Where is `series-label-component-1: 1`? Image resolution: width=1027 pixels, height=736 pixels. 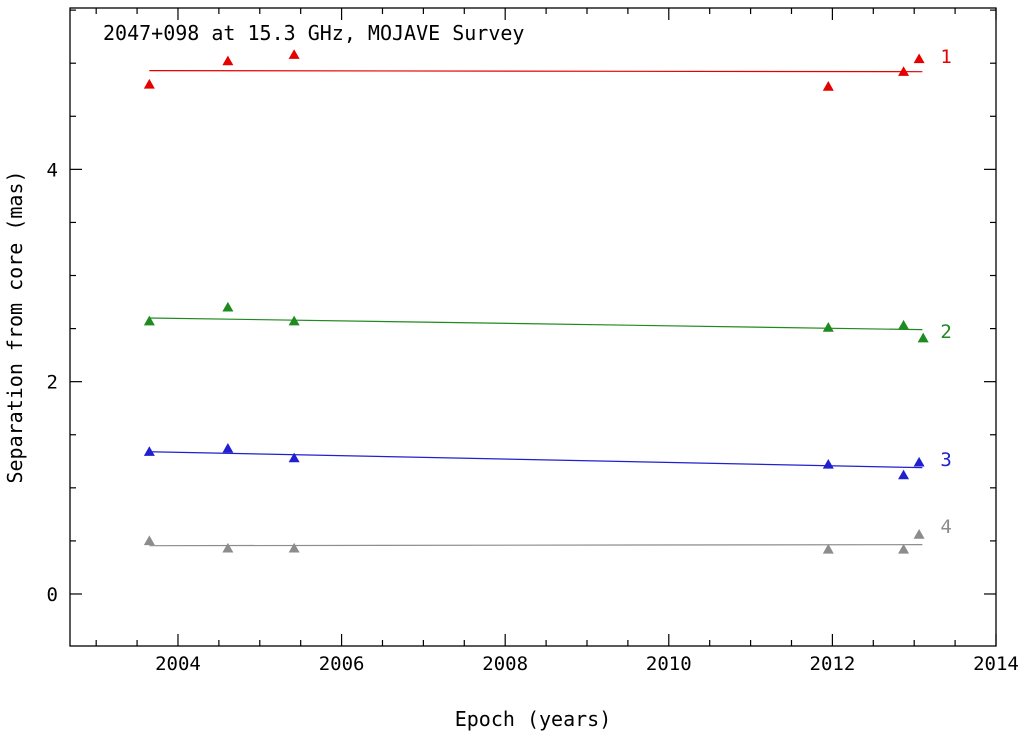 series-label-component-1: 1 is located at coordinates (945, 57).